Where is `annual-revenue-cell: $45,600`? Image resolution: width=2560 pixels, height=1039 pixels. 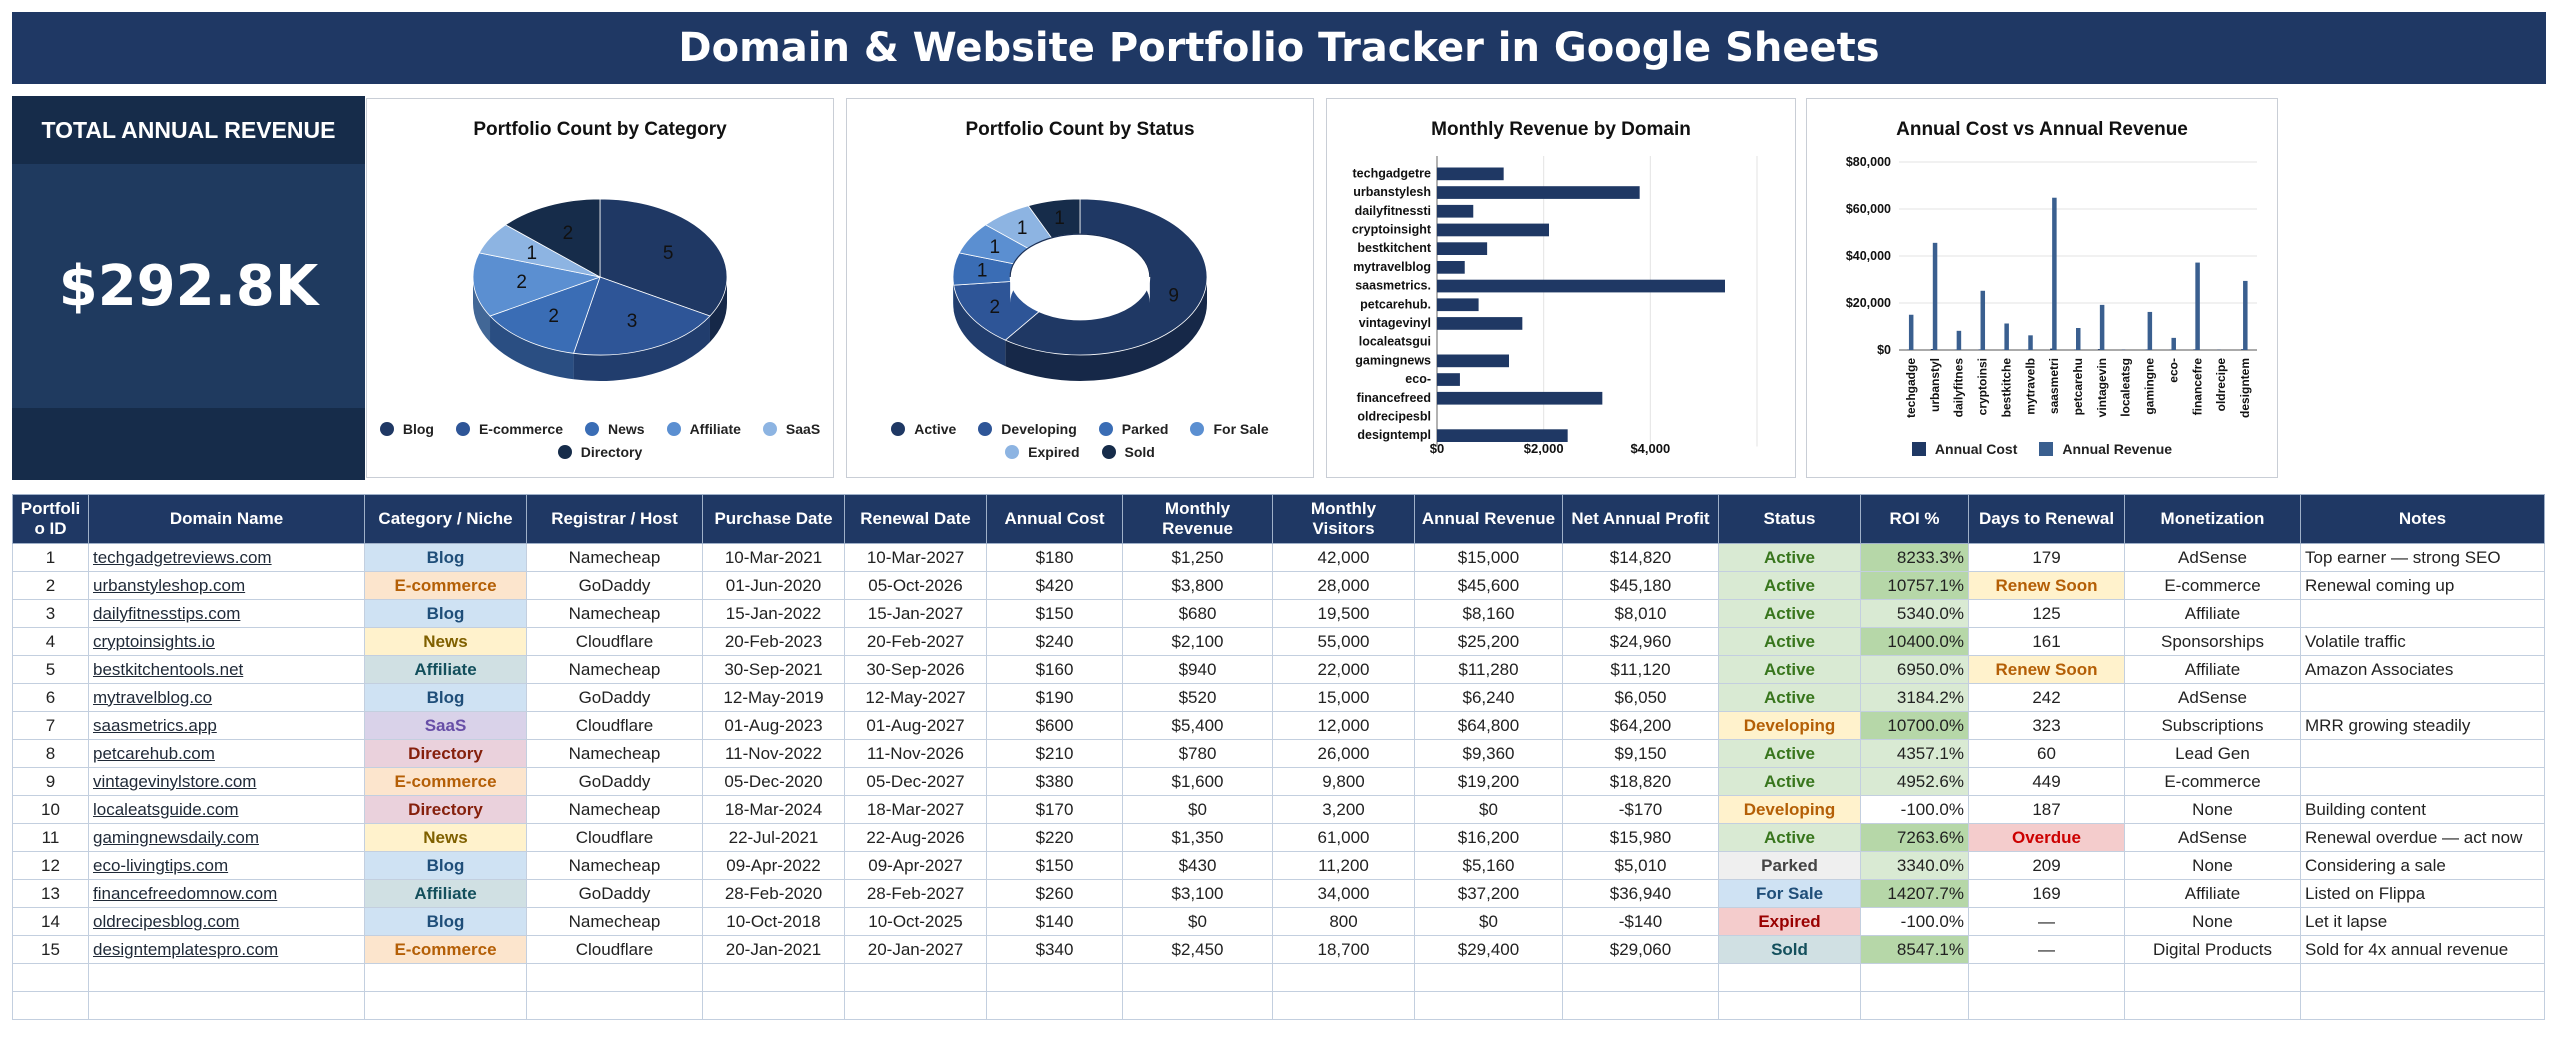 annual-revenue-cell: $45,600 is located at coordinates (1488, 585).